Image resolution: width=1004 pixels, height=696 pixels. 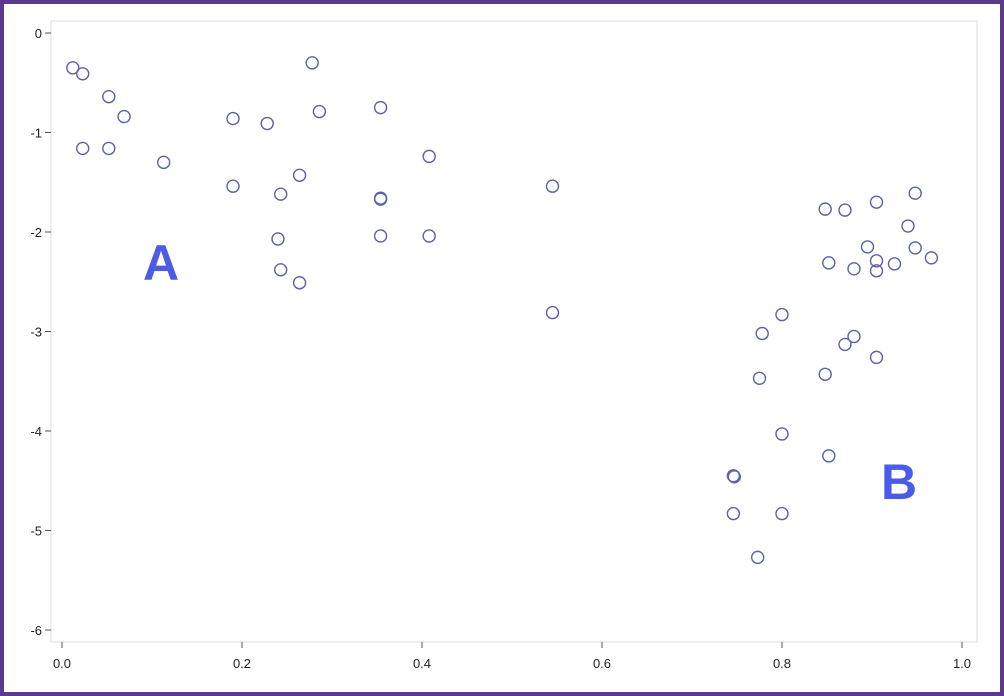 What do you see at coordinates (782, 663) in the screenshot?
I see `x-tick-label: 0.8` at bounding box center [782, 663].